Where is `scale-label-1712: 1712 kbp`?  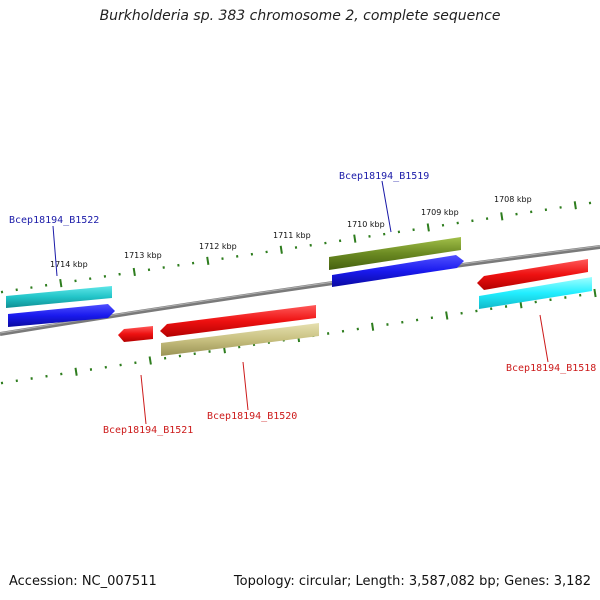
scale-label-1712: 1712 kbp is located at coordinates (218, 246).